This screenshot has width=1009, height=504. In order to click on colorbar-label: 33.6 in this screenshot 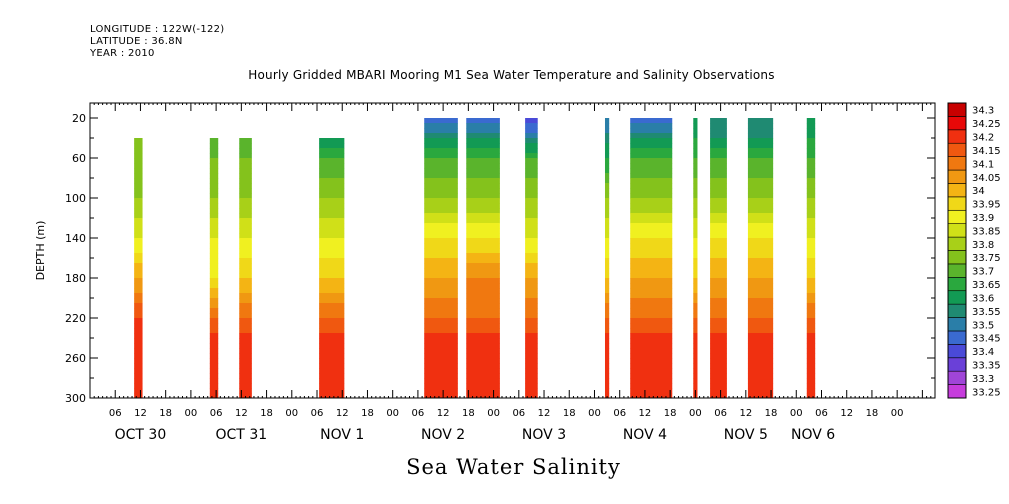, I will do `click(983, 298)`.